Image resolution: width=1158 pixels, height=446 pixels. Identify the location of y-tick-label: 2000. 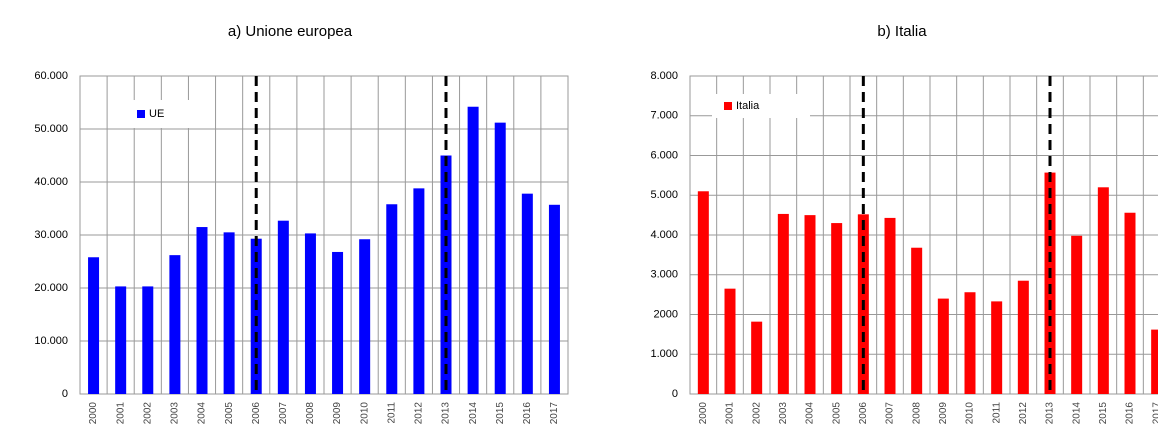
(666, 314).